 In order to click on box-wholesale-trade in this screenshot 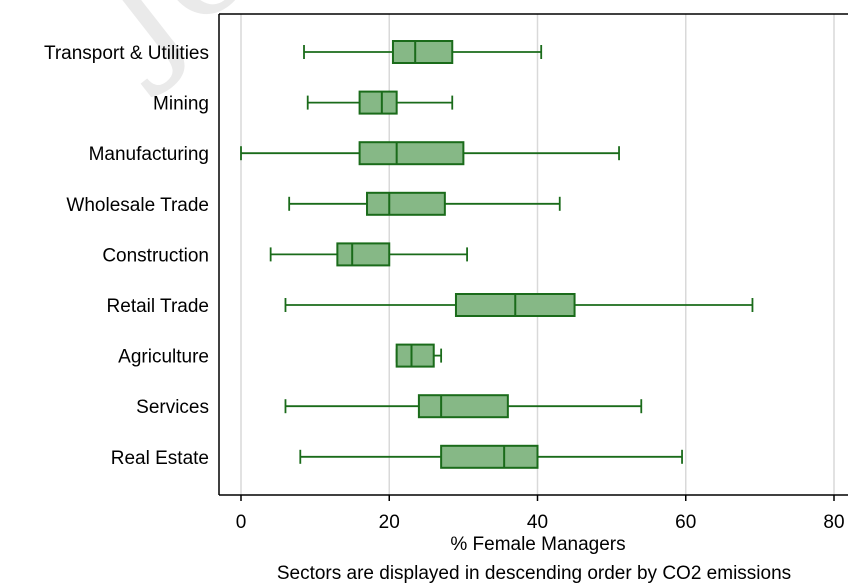, I will do `click(424, 203)`.